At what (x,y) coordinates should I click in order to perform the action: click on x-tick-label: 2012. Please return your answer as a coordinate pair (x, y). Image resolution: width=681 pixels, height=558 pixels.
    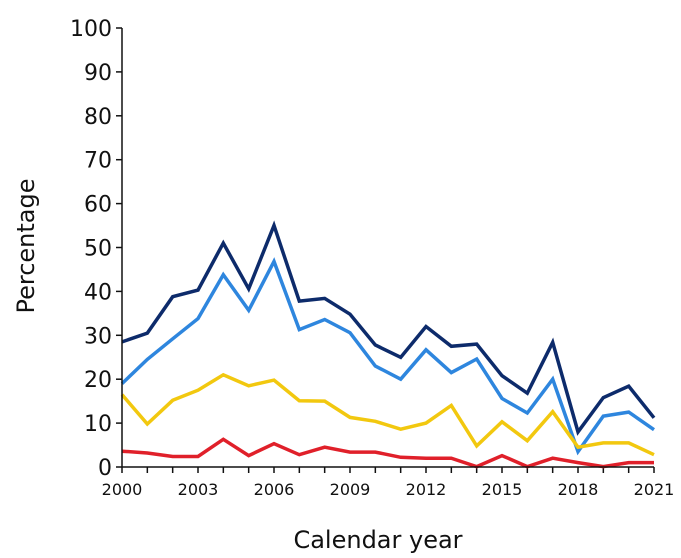
    Looking at the image, I should click on (426, 489).